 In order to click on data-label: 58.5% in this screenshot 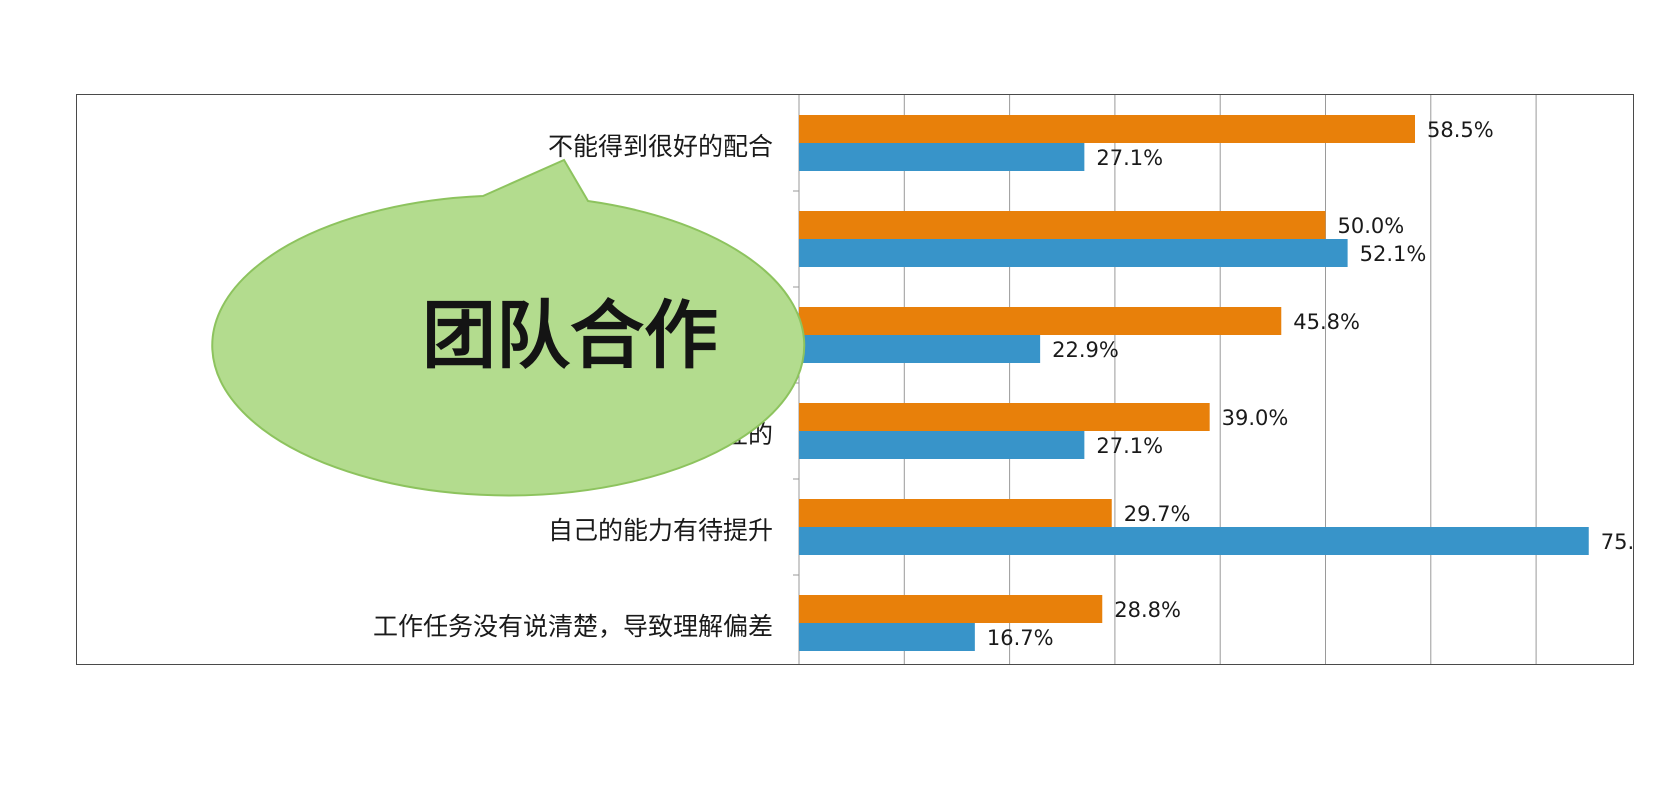, I will do `click(1460, 130)`.